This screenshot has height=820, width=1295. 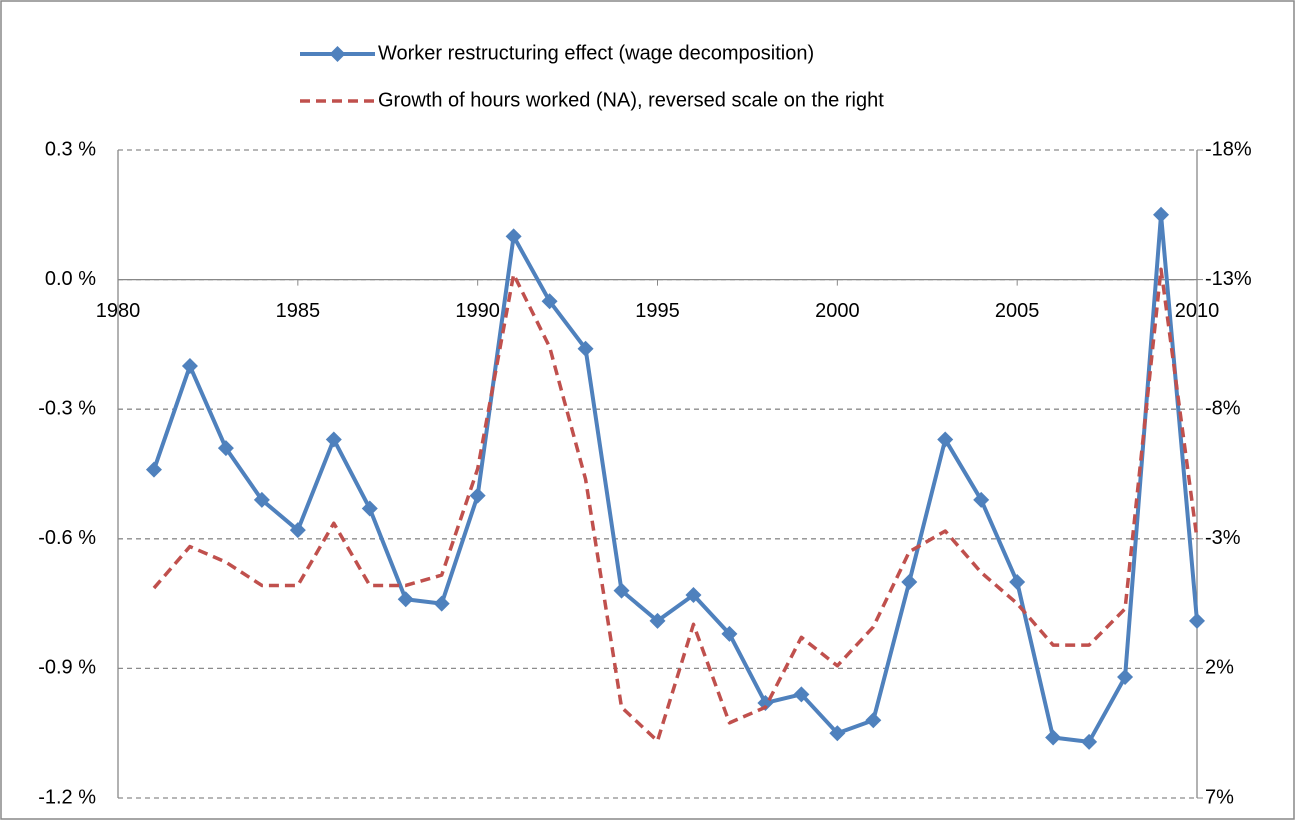 I want to click on x-tick-label: 1980, so click(x=118, y=311).